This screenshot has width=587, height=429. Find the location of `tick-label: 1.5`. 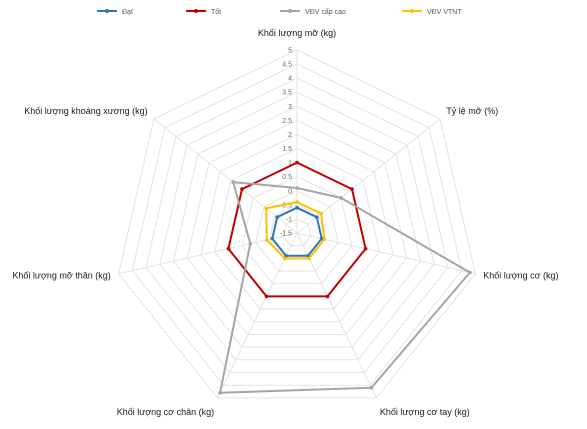

tick-label: 1.5 is located at coordinates (287, 149).